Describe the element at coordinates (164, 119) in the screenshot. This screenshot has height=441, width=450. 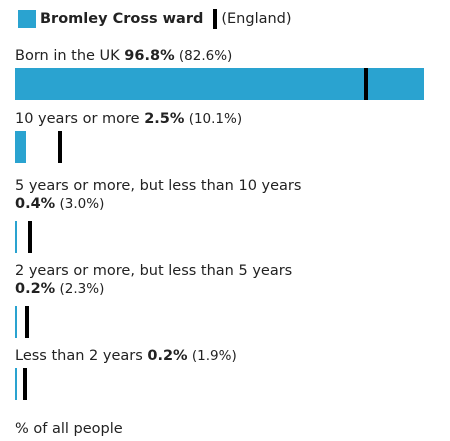
I see `value-label: 2.5%` at that location.